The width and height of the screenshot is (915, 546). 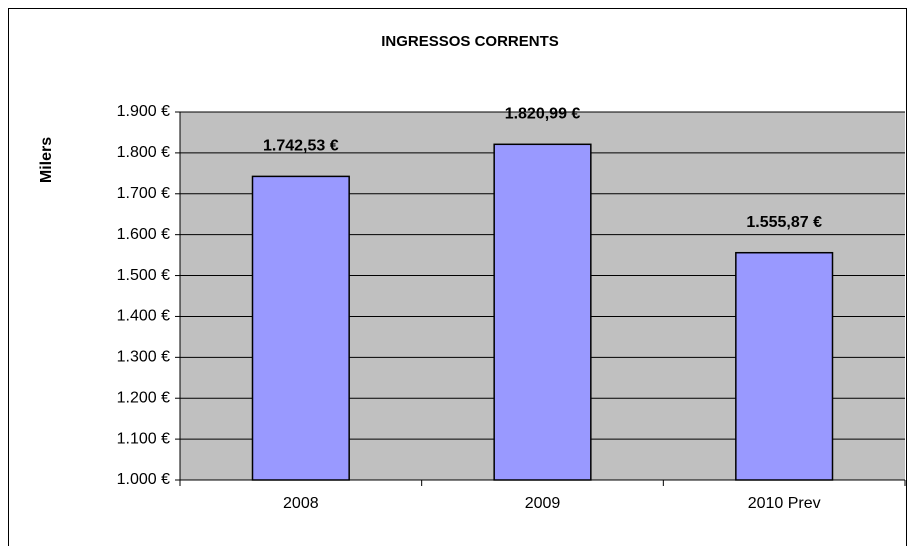 What do you see at coordinates (301, 503) in the screenshot?
I see `x-tick-label: 2008` at bounding box center [301, 503].